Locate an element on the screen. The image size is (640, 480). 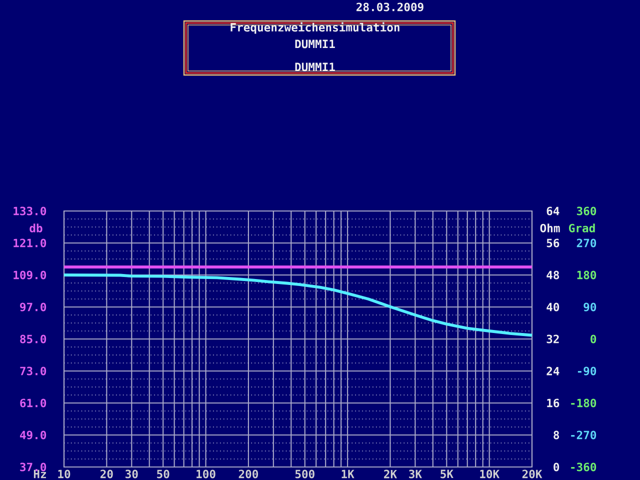
y-tick-label: 97.0 is located at coordinates (33, 307).